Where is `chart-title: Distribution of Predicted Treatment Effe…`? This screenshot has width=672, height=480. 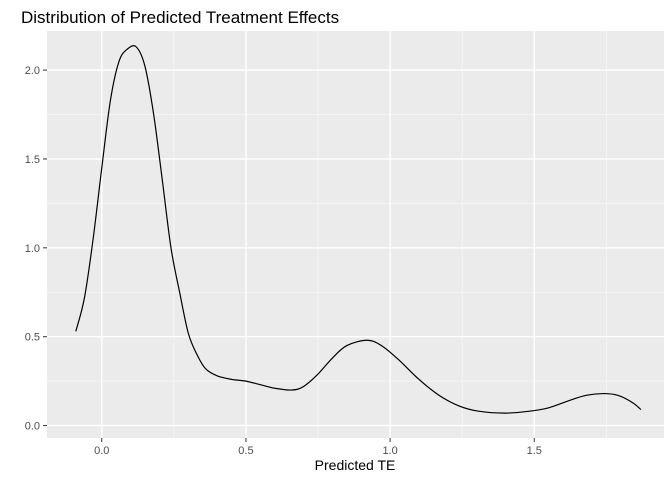 chart-title: Distribution of Predicted Treatment Effe… is located at coordinates (180, 17).